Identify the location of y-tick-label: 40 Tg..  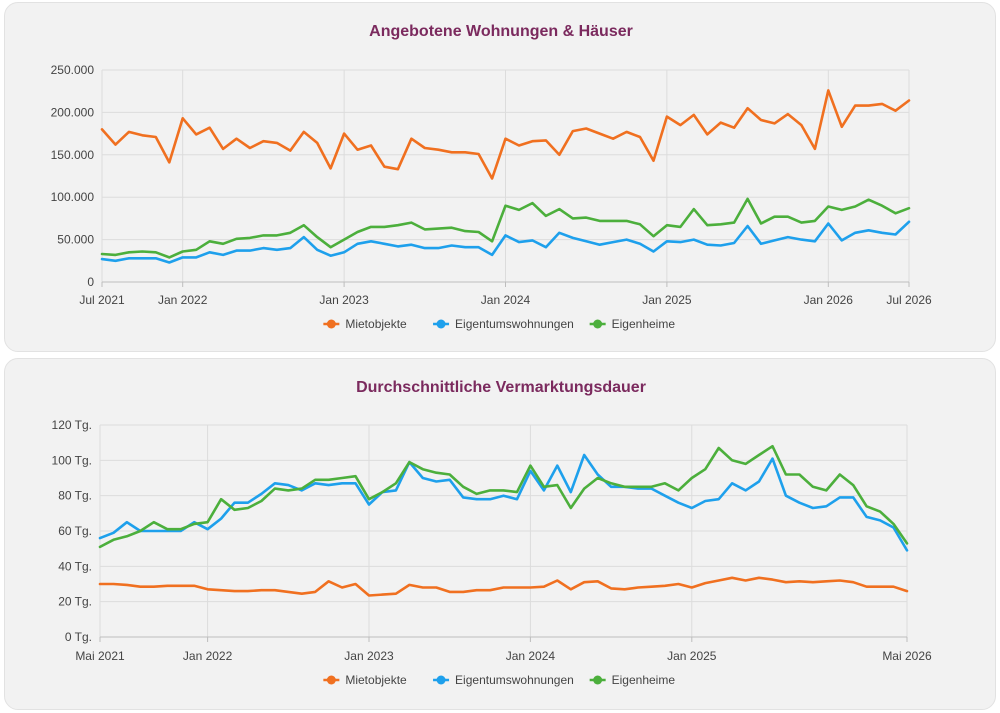
(75, 566).